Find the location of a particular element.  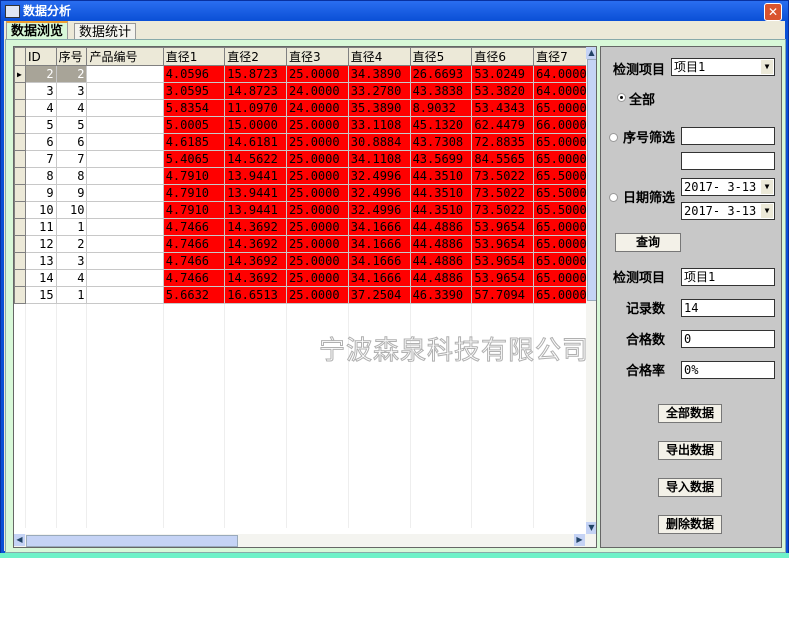

column-header: 产品编号 is located at coordinates (125, 56).